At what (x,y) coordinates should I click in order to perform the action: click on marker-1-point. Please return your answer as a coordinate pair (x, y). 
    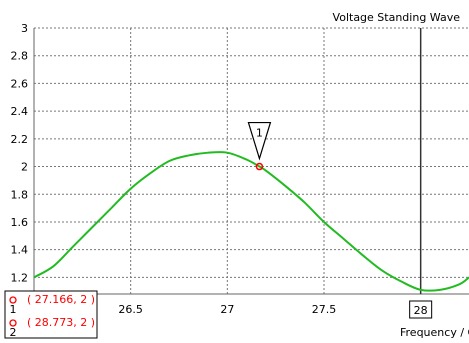
    Looking at the image, I should click on (259, 166).